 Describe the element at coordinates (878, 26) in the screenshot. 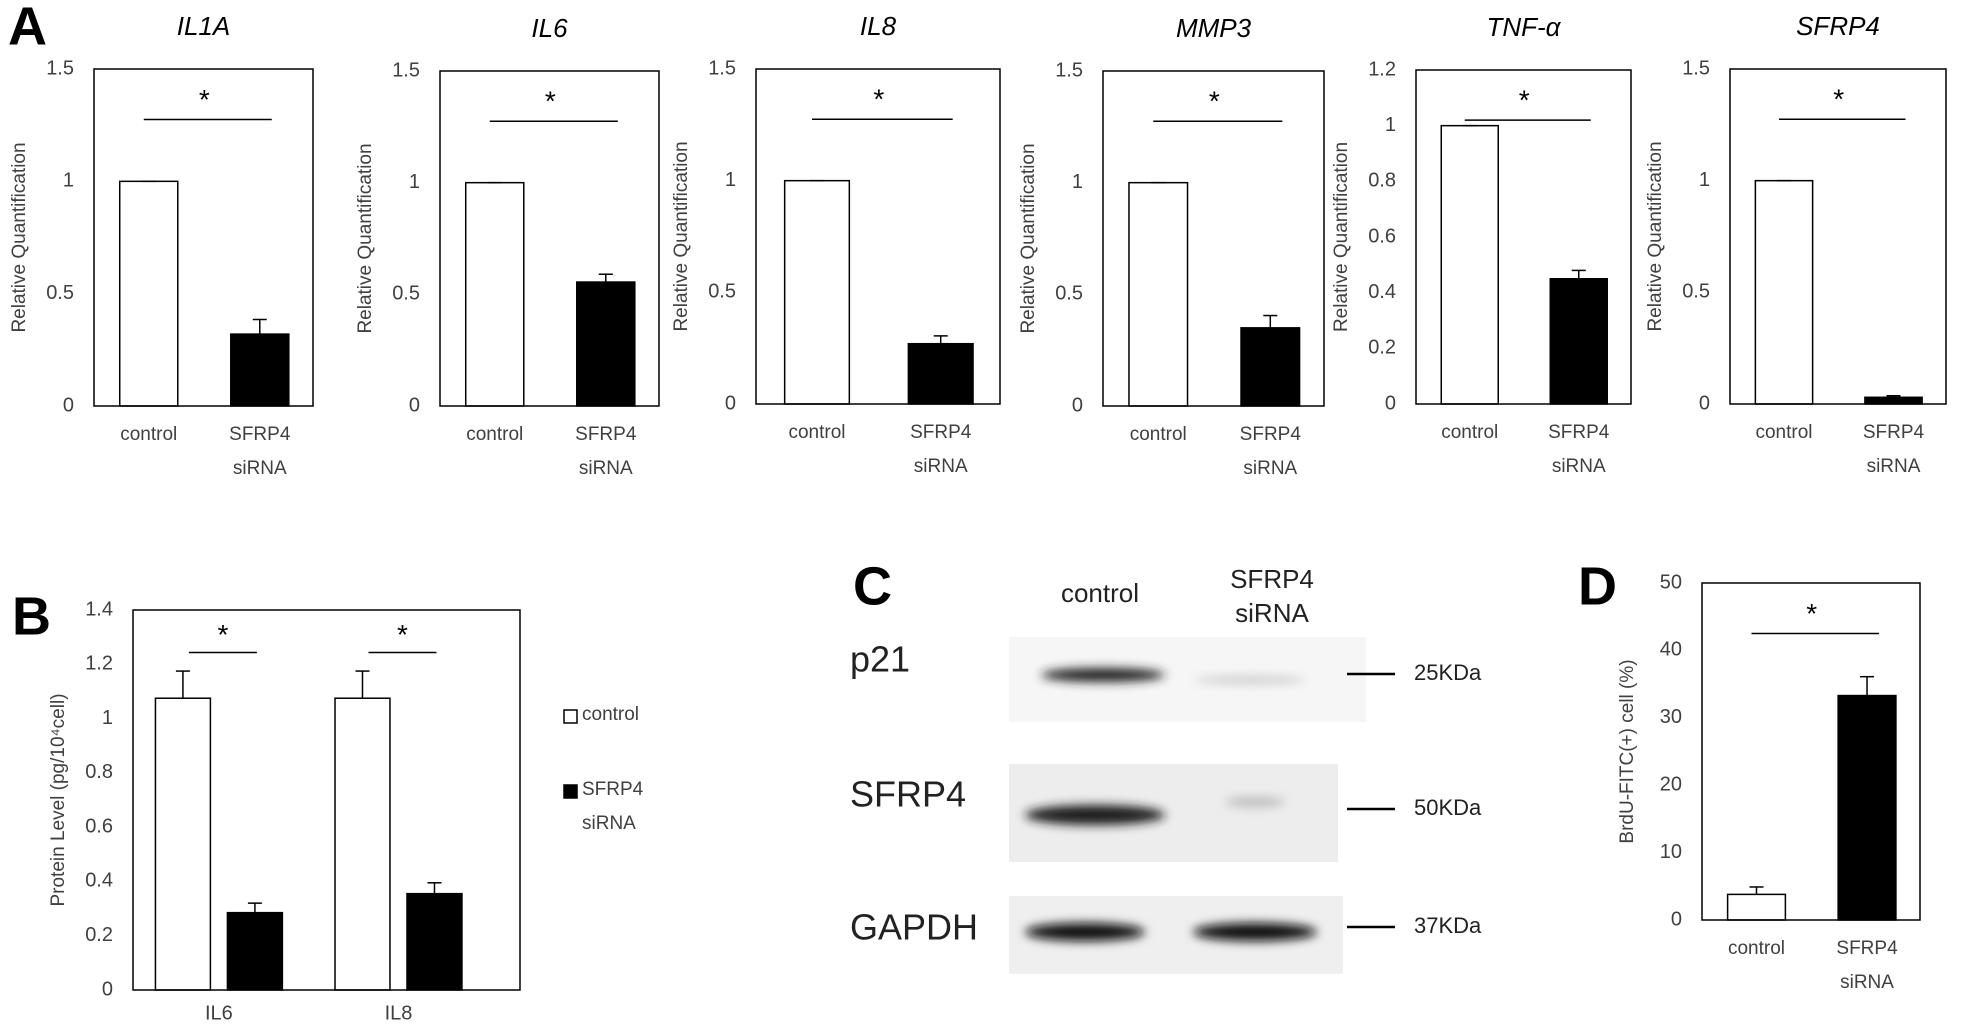

I see `chart-title: IL8` at that location.